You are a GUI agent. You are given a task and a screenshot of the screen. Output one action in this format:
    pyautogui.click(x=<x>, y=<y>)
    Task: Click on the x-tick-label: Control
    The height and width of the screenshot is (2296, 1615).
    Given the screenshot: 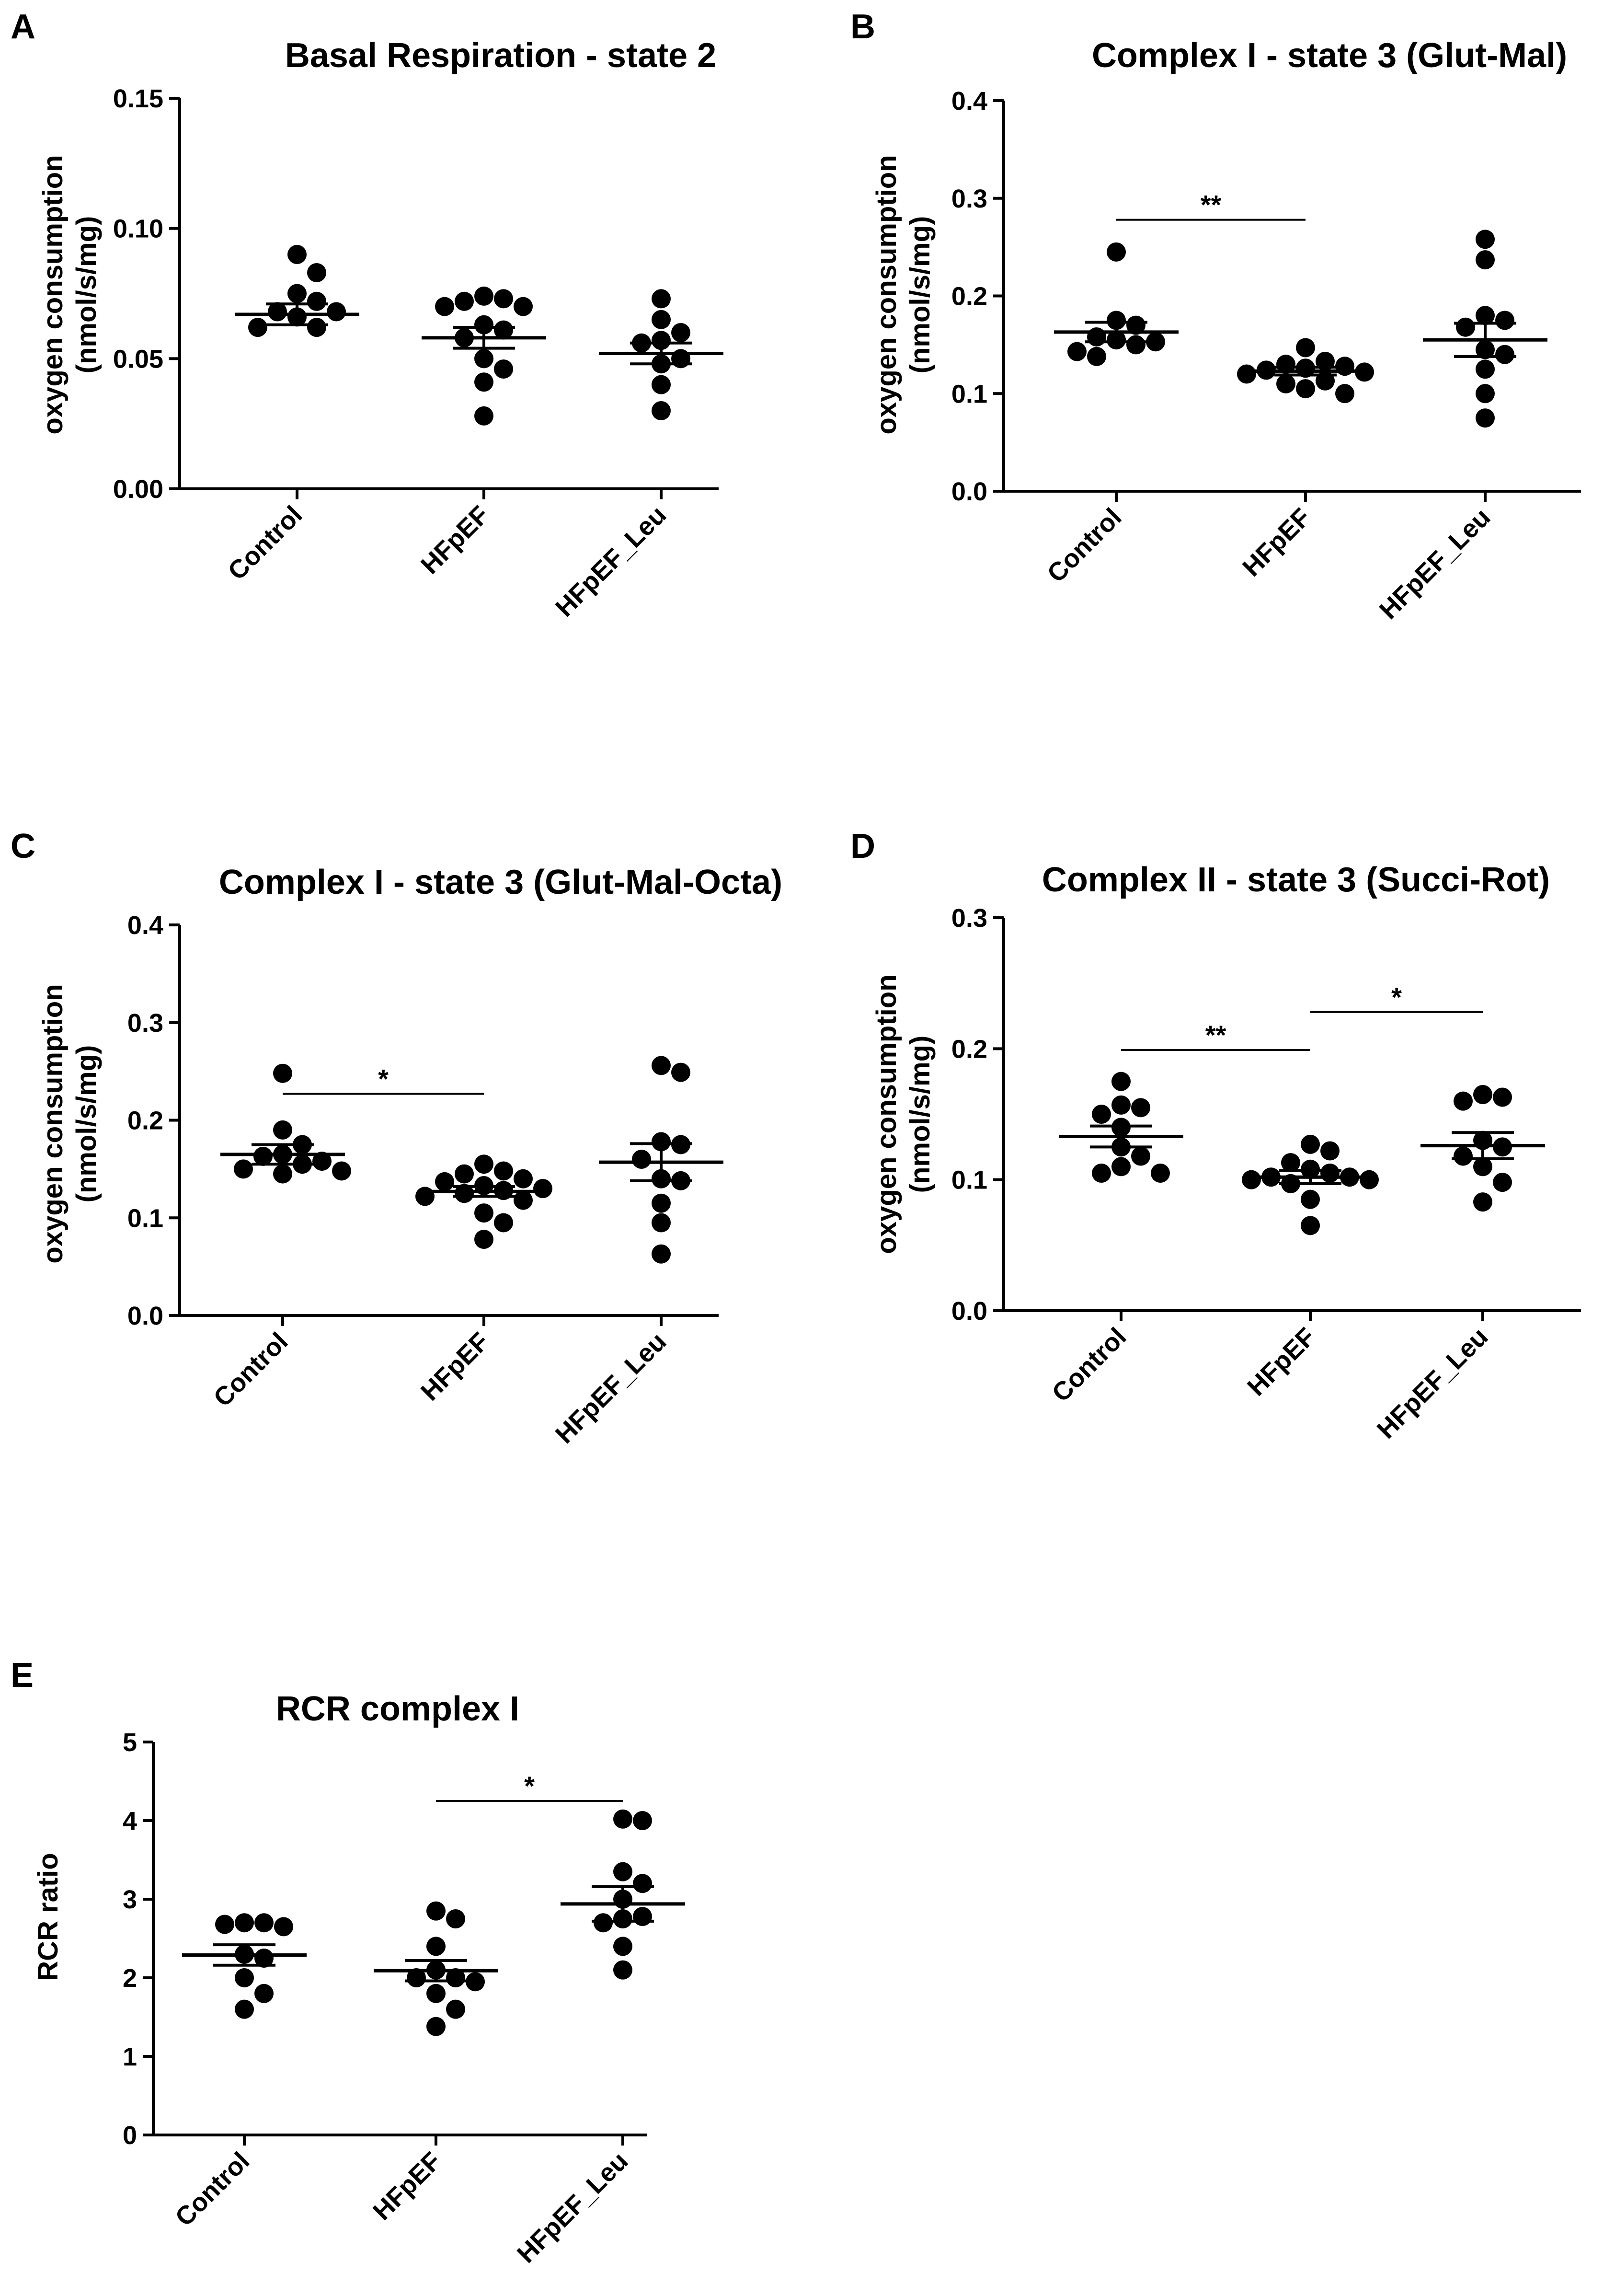 What is the action you would take?
    pyautogui.click(x=265, y=543)
    